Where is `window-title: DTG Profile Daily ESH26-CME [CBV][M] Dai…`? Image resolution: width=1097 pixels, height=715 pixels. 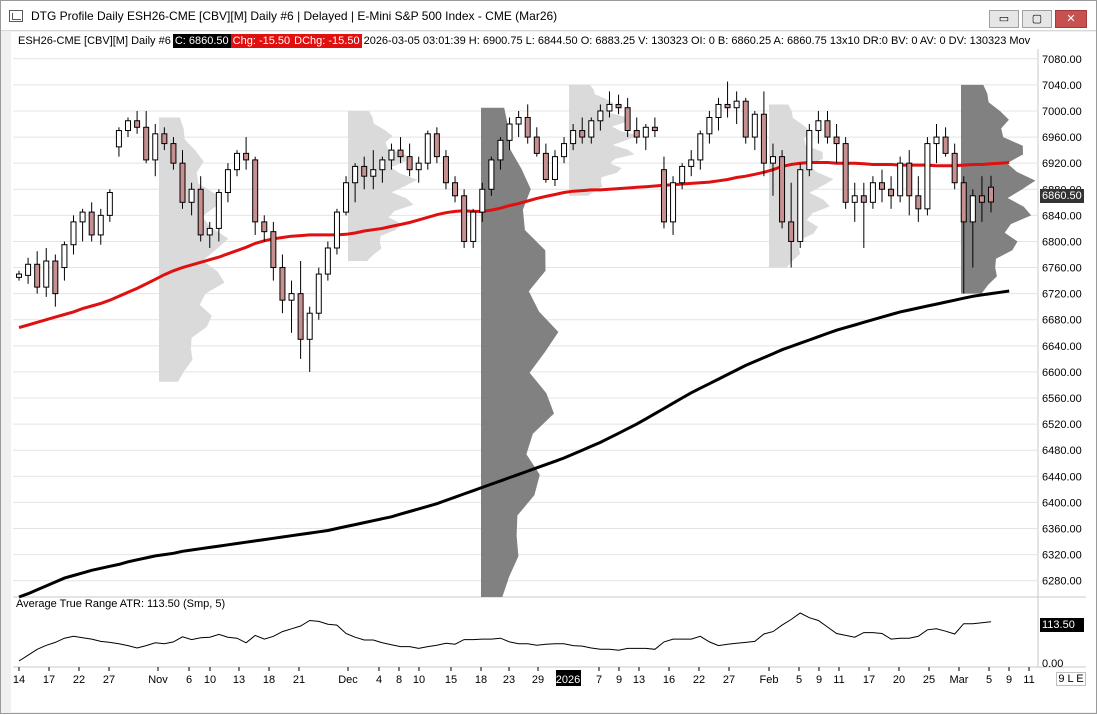 window-title: DTG Profile Daily ESH26-CME [CBV][M] Dai… is located at coordinates (294, 16).